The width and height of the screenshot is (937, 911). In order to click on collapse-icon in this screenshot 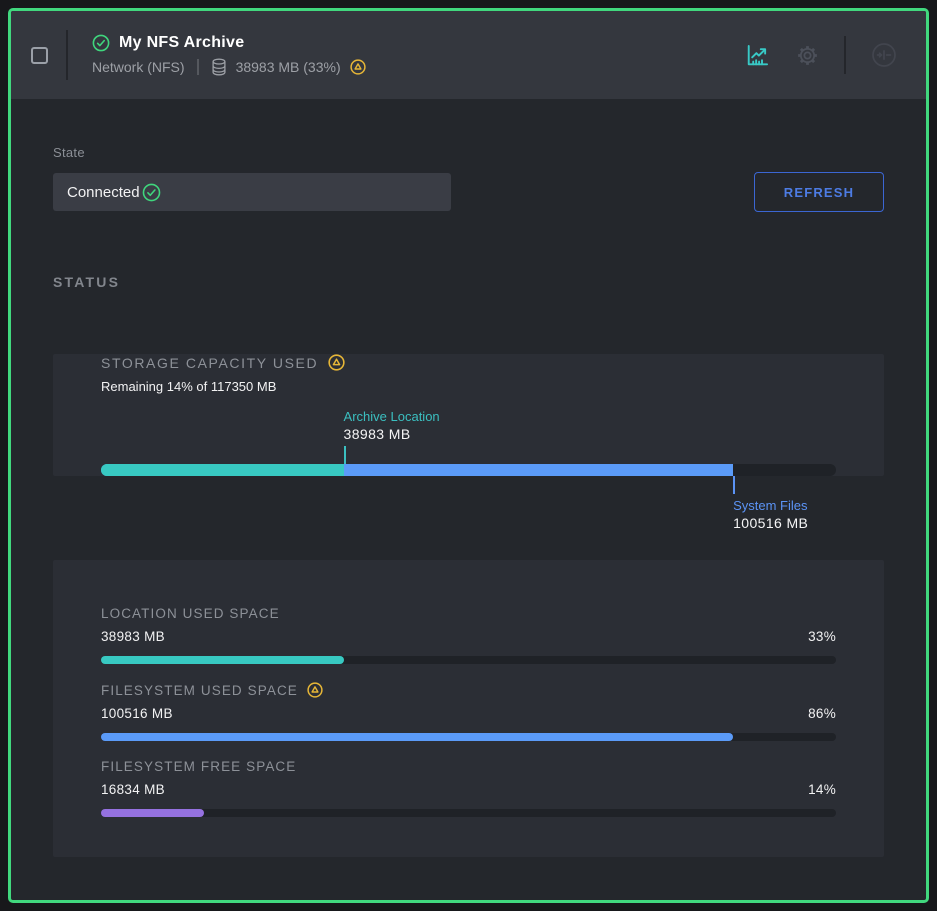, I will do `click(884, 55)`.